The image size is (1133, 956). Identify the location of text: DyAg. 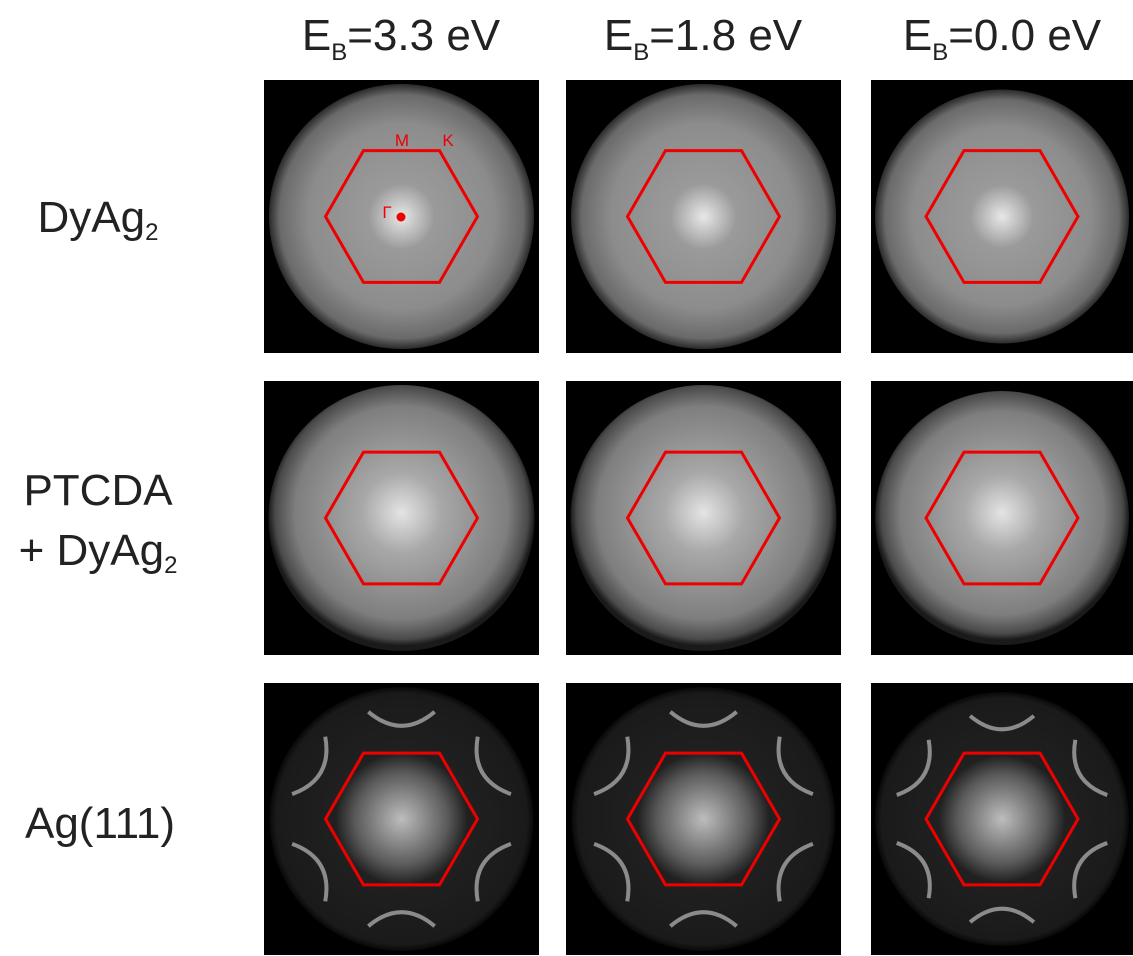
(92, 217).